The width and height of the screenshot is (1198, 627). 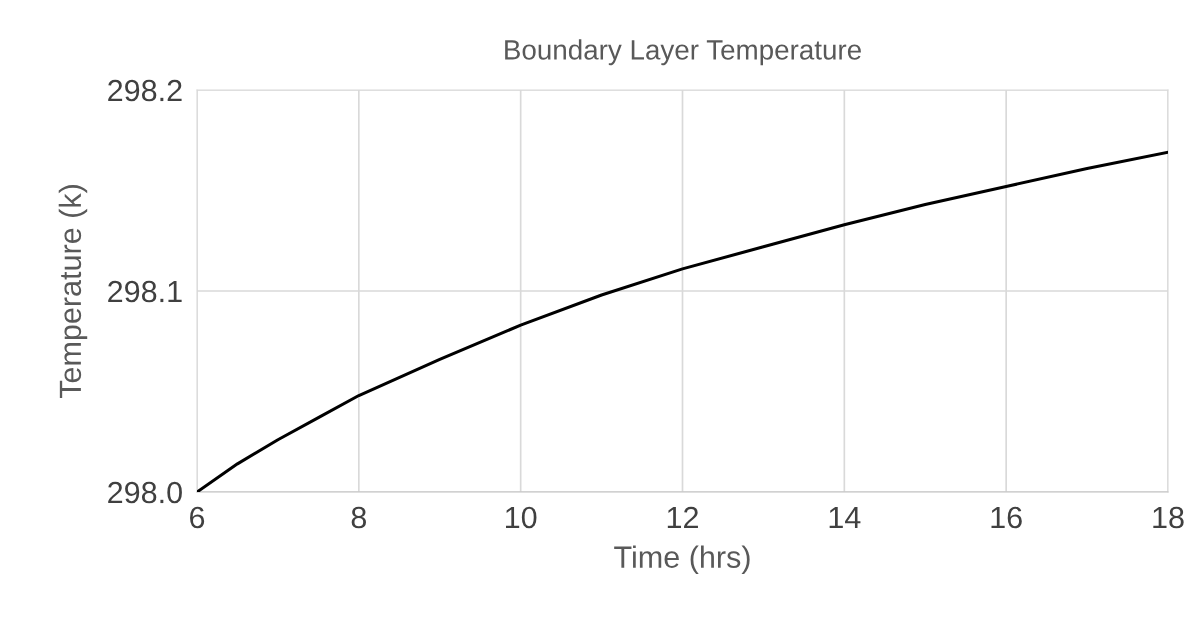 I want to click on x-tick-label: 12, so click(x=682, y=517).